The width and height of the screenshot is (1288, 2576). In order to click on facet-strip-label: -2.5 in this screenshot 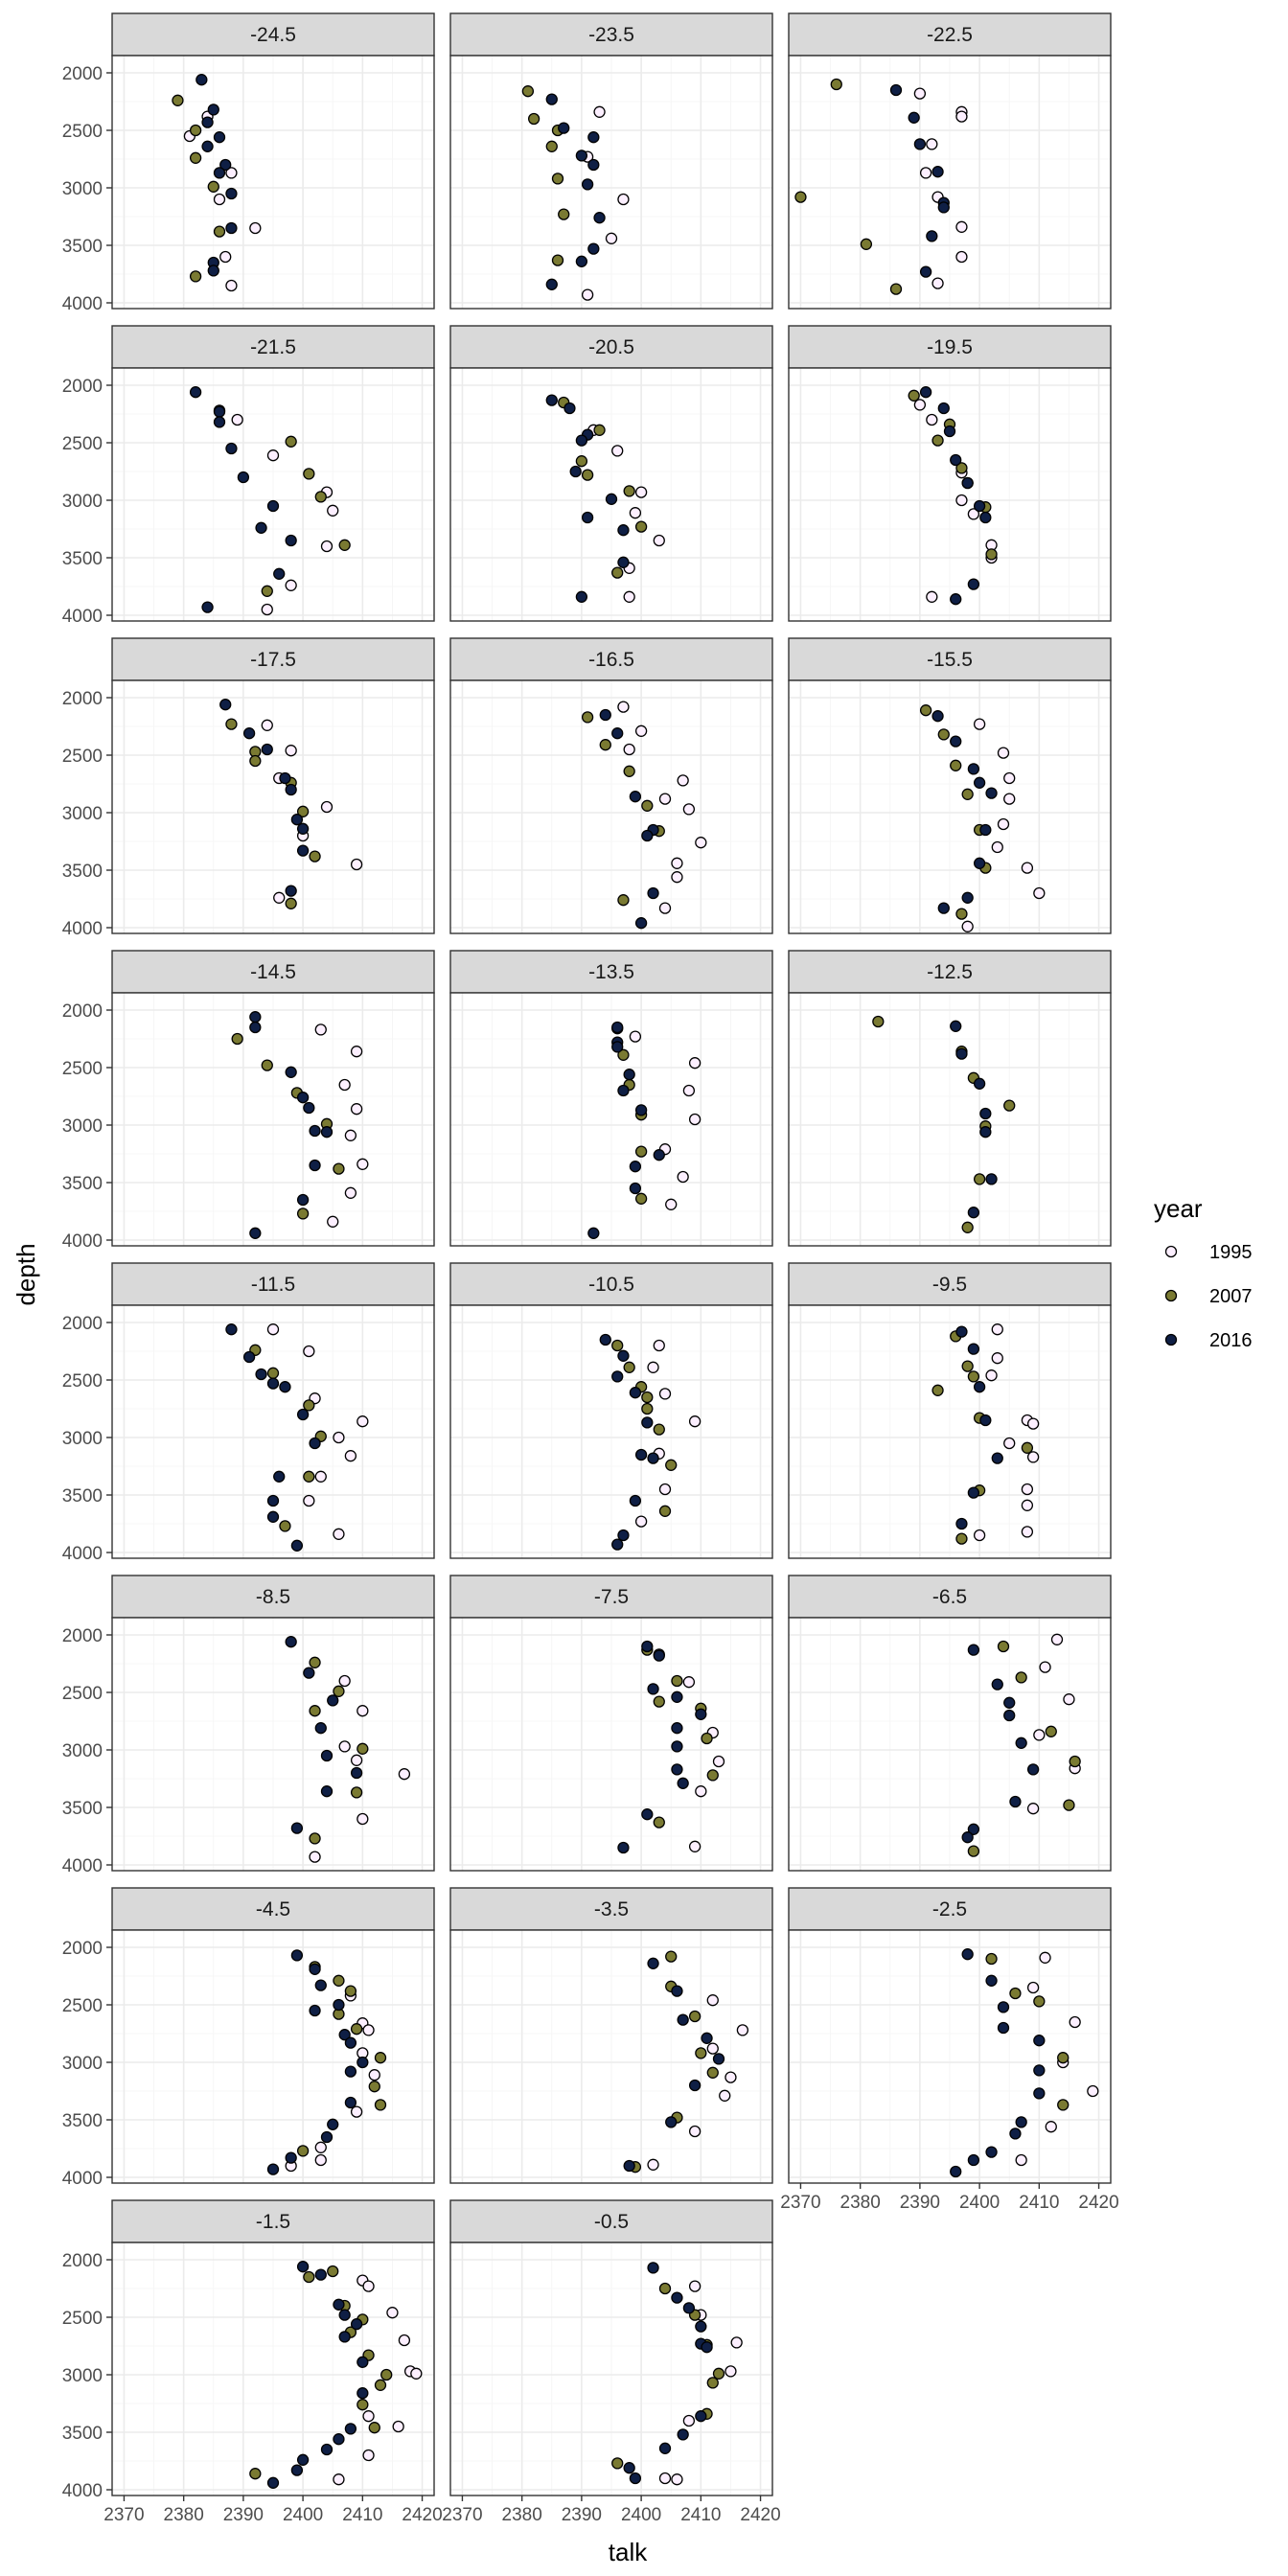, I will do `click(949, 1909)`.